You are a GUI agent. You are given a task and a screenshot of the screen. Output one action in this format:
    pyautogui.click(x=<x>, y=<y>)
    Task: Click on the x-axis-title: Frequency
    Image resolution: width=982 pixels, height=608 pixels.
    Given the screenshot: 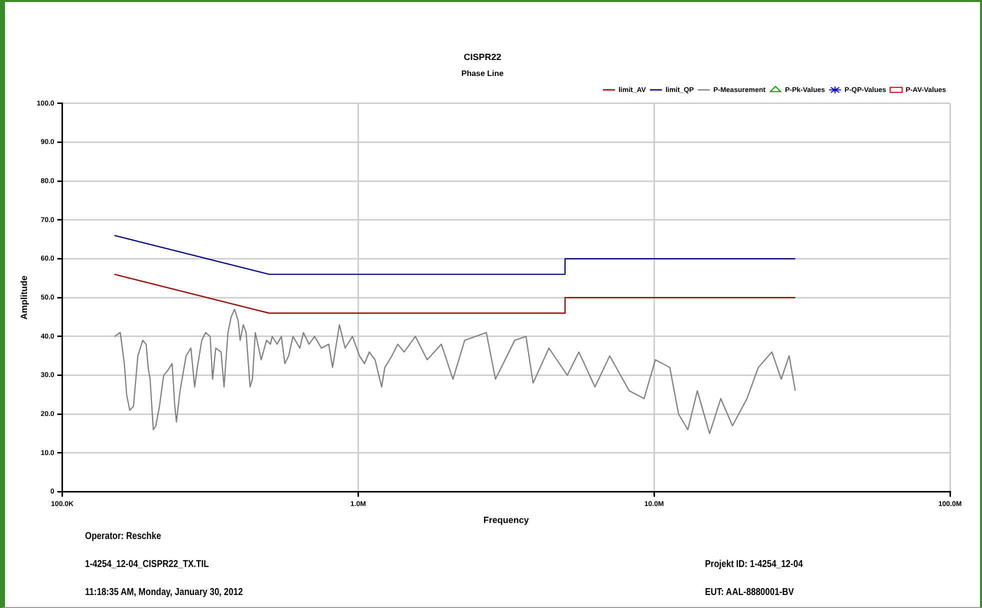 What is the action you would take?
    pyautogui.click(x=506, y=520)
    